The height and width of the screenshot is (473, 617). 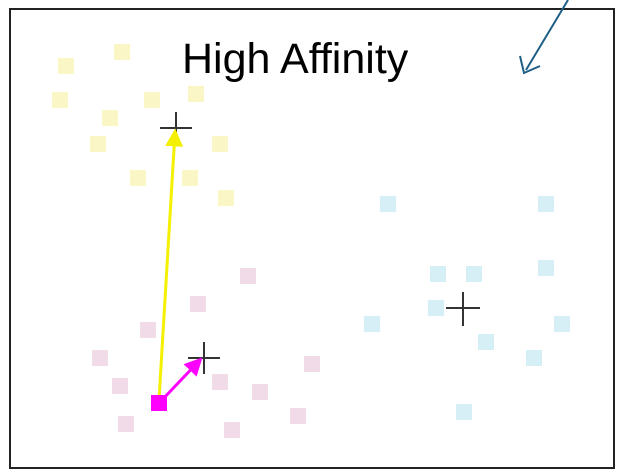 What do you see at coordinates (463, 309) in the screenshot?
I see `centroid-plus-icon` at bounding box center [463, 309].